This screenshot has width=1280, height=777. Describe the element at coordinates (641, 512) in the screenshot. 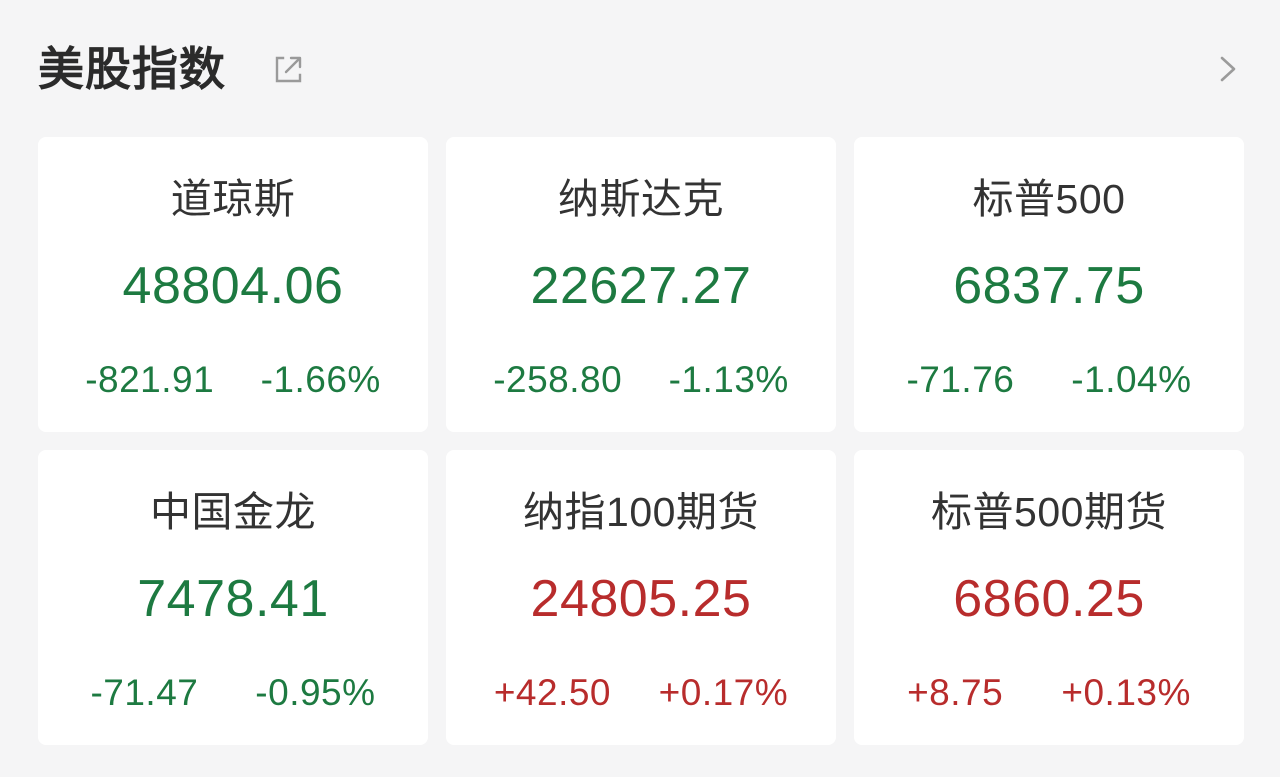

I see `index-name: 纳指100期货` at that location.